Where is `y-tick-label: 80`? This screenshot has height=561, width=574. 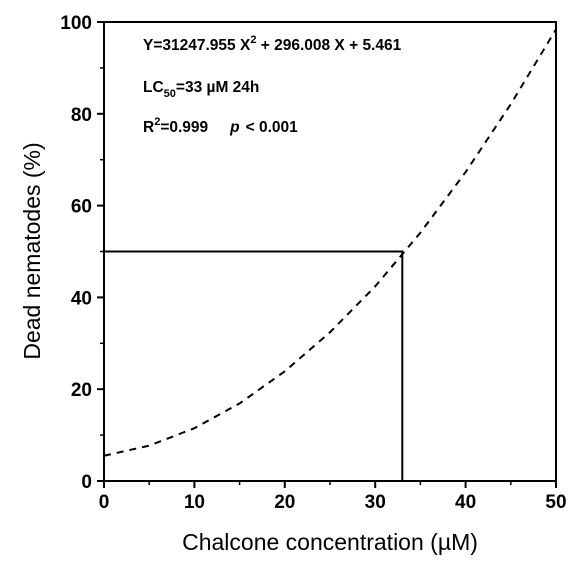 y-tick-label: 80 is located at coordinates (81, 115).